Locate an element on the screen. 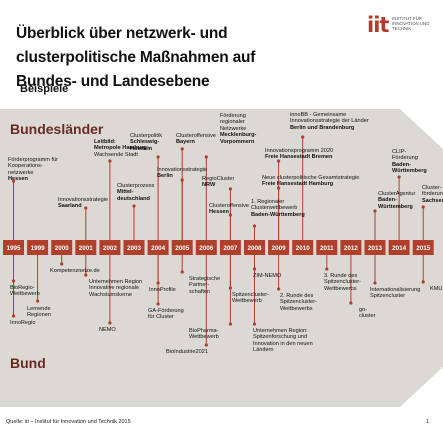  event-text: Innovative regionale is located at coordinates (114, 288).